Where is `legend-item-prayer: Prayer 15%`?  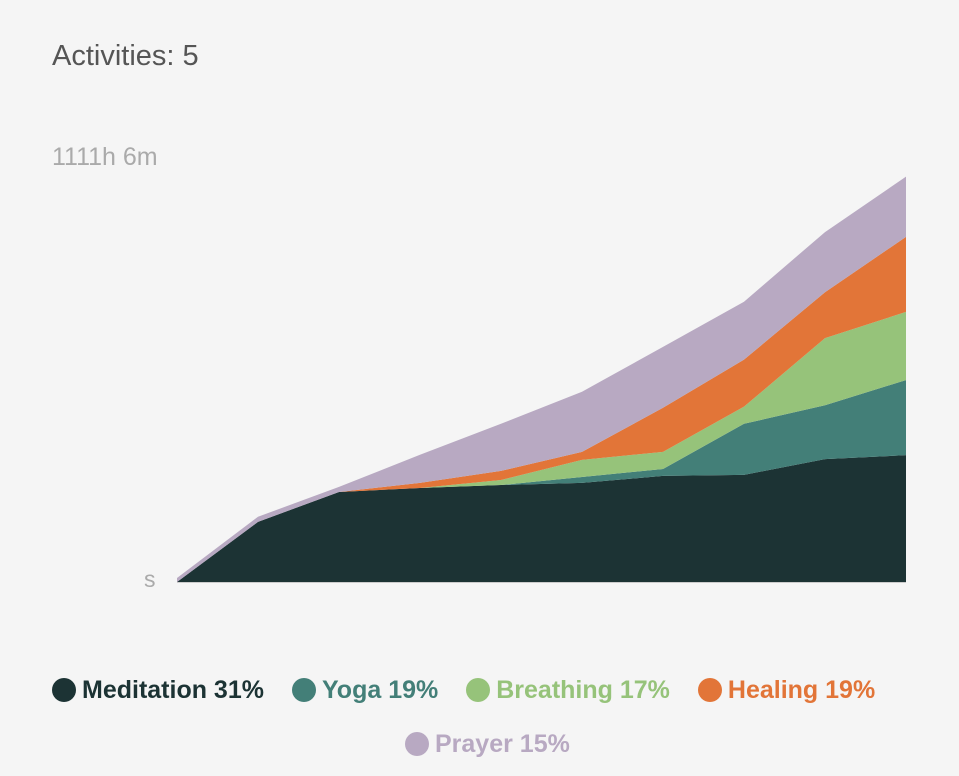 legend-item-prayer: Prayer 15% is located at coordinates (487, 744).